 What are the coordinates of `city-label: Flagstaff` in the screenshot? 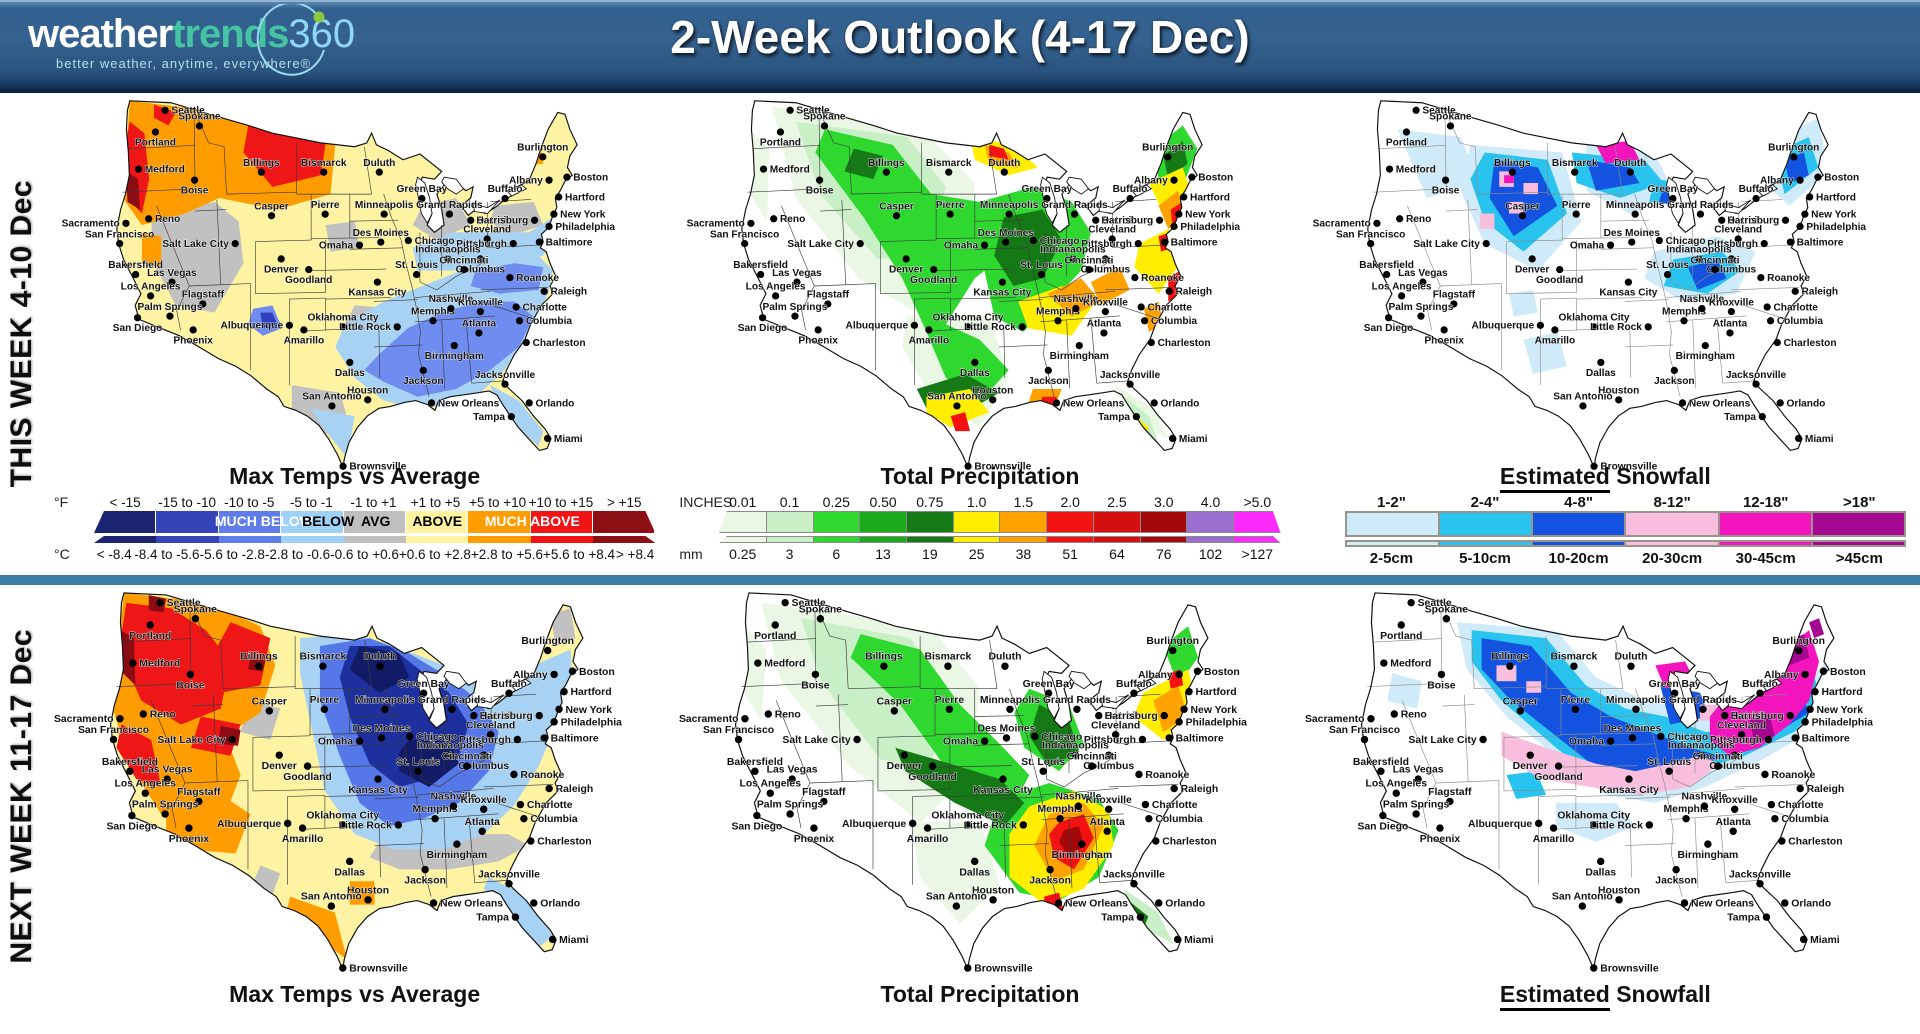 It's located at (1450, 792).